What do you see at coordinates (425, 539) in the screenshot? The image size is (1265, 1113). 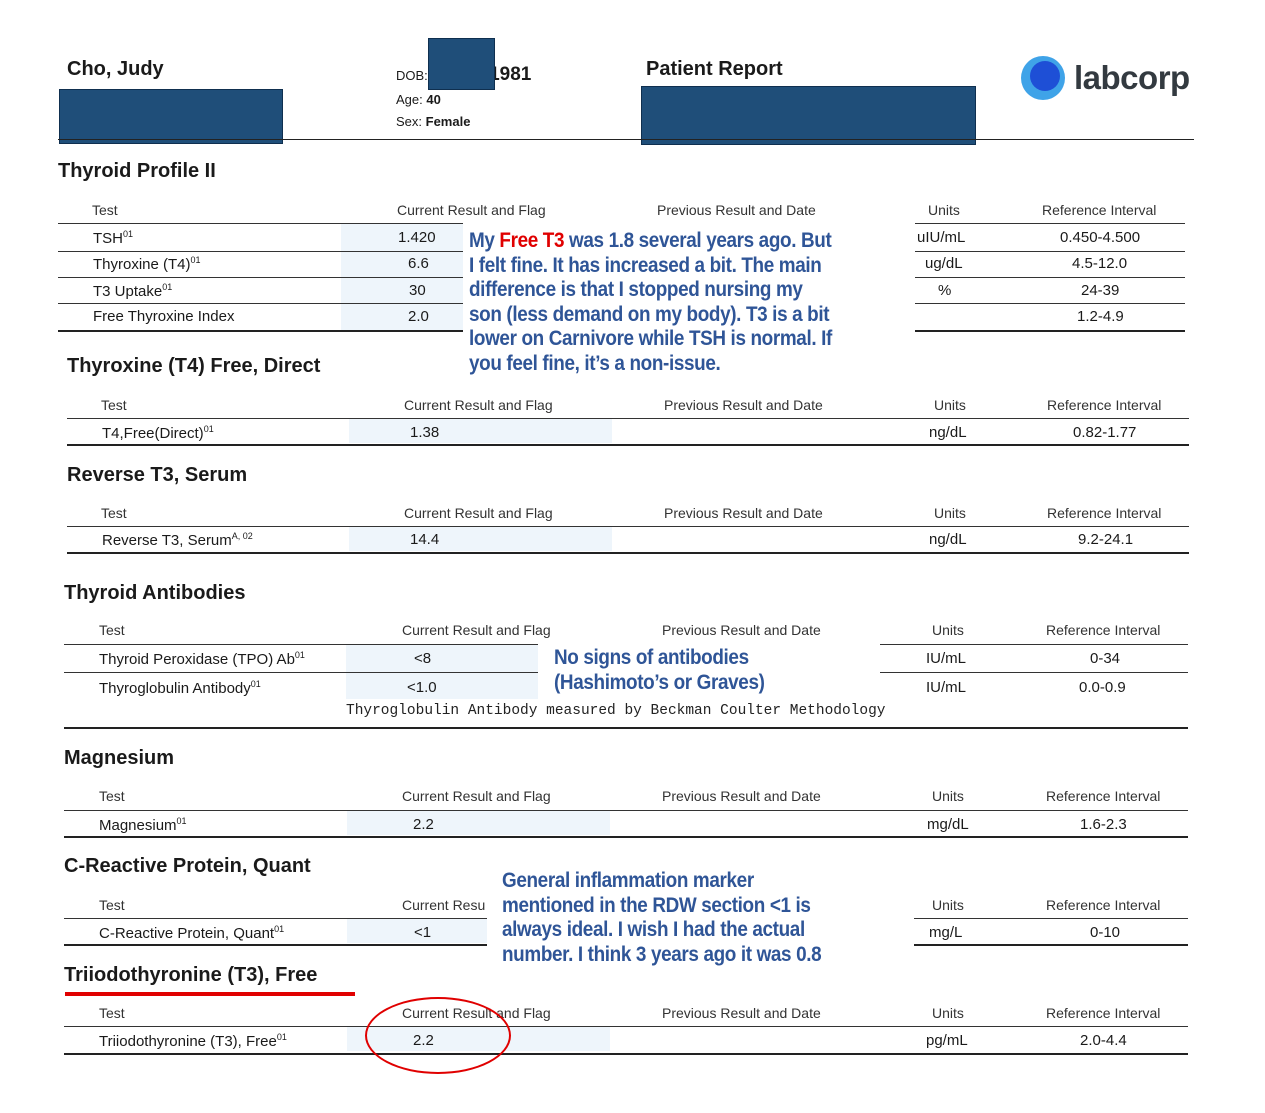 I see `result-value: 14.4` at bounding box center [425, 539].